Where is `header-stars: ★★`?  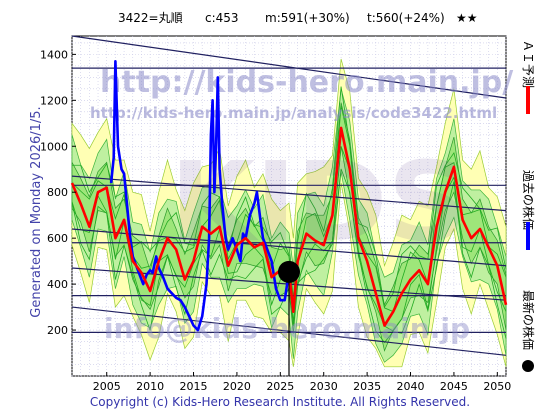
header-stars: ★★ is located at coordinates (467, 18).